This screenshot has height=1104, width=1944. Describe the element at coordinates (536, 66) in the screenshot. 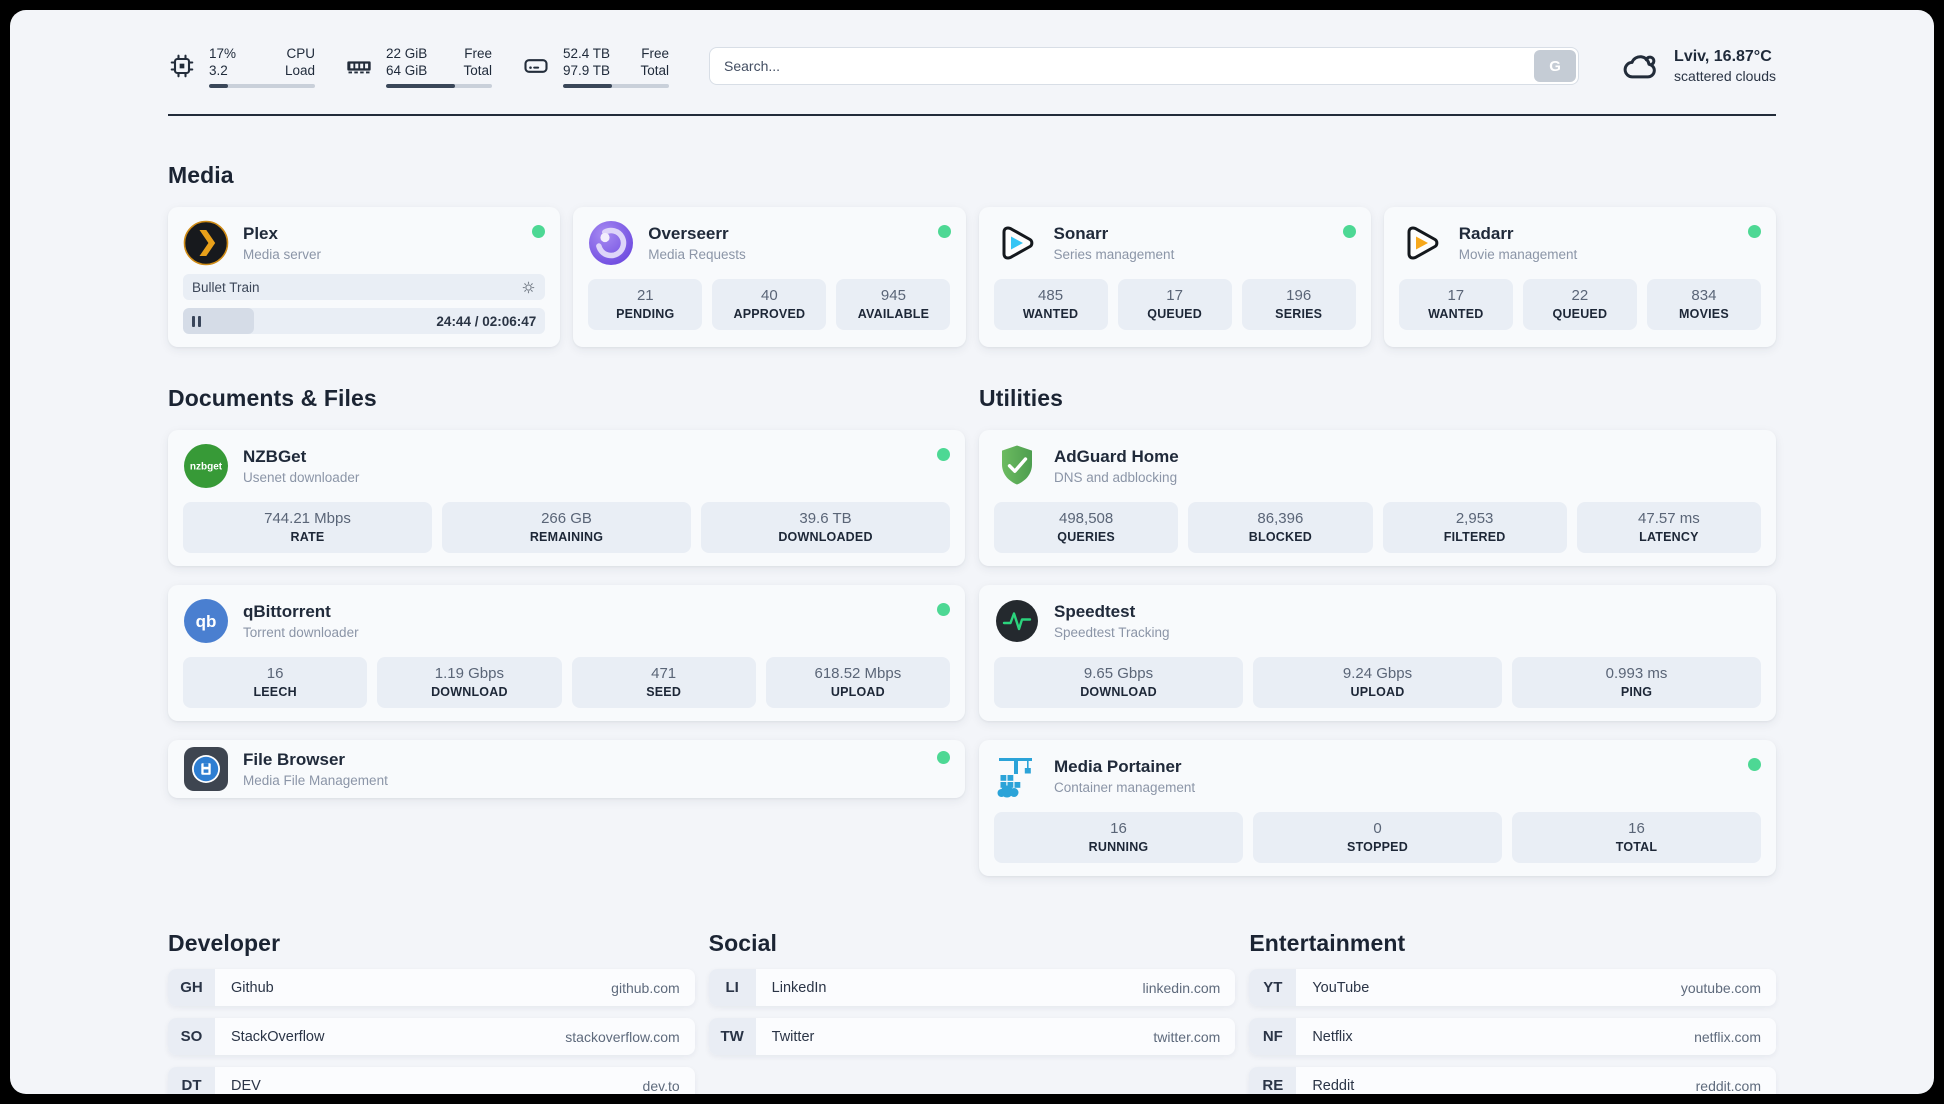

I see `disk-icon` at that location.